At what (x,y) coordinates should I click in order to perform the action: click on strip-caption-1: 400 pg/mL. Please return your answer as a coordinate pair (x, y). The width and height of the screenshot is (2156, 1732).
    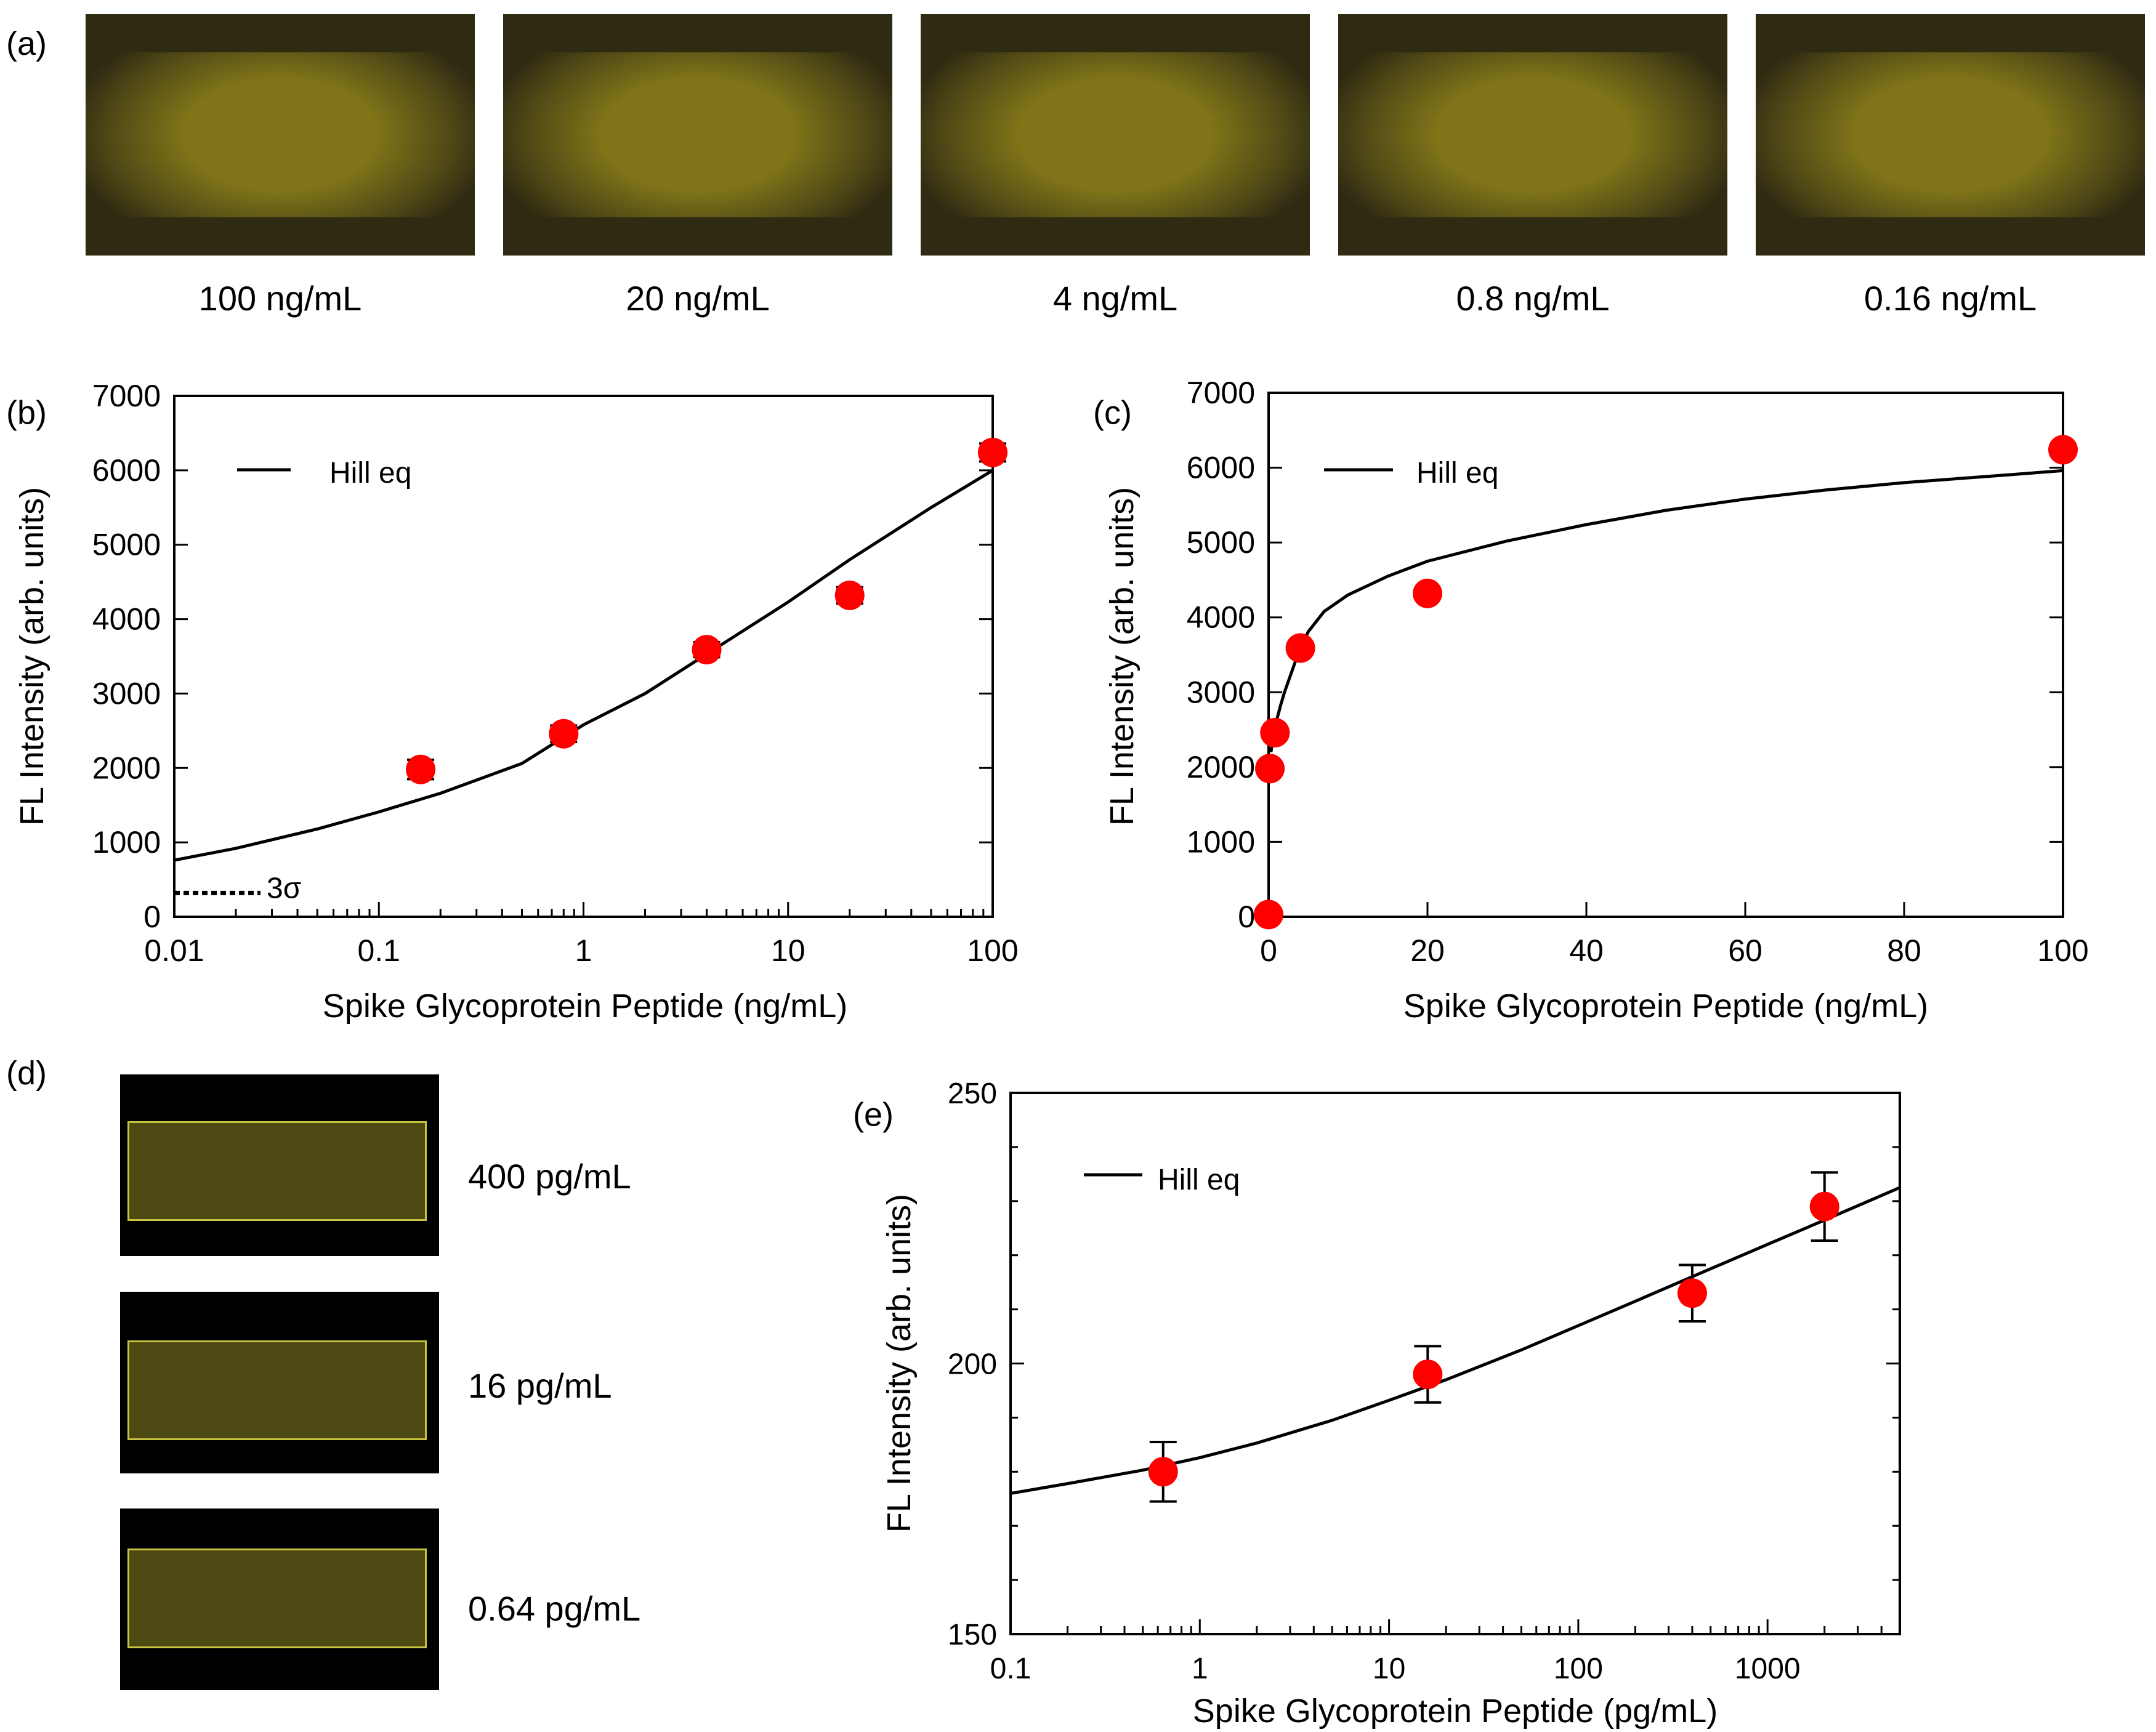
    Looking at the image, I should click on (549, 1176).